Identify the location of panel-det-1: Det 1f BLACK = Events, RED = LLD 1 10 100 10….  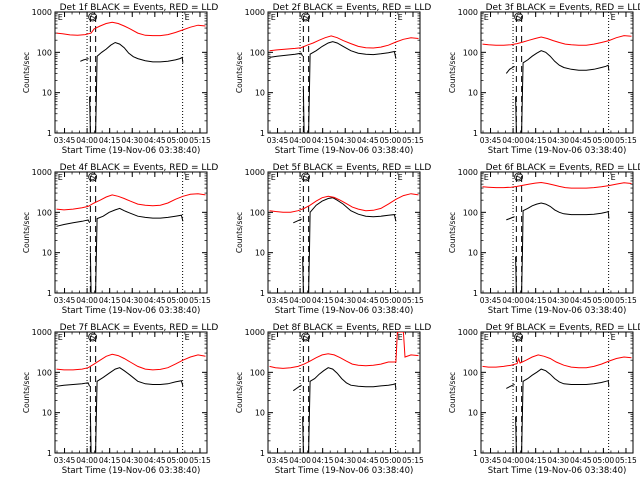
(120, 79).